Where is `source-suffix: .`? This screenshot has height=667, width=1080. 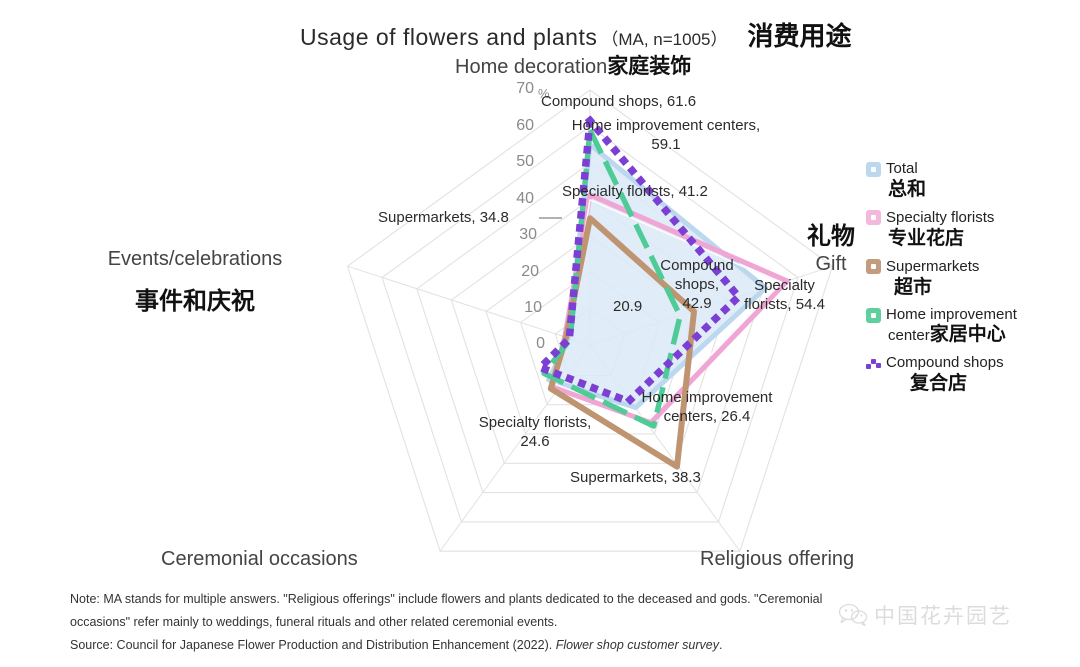 source-suffix: . is located at coordinates (720, 645).